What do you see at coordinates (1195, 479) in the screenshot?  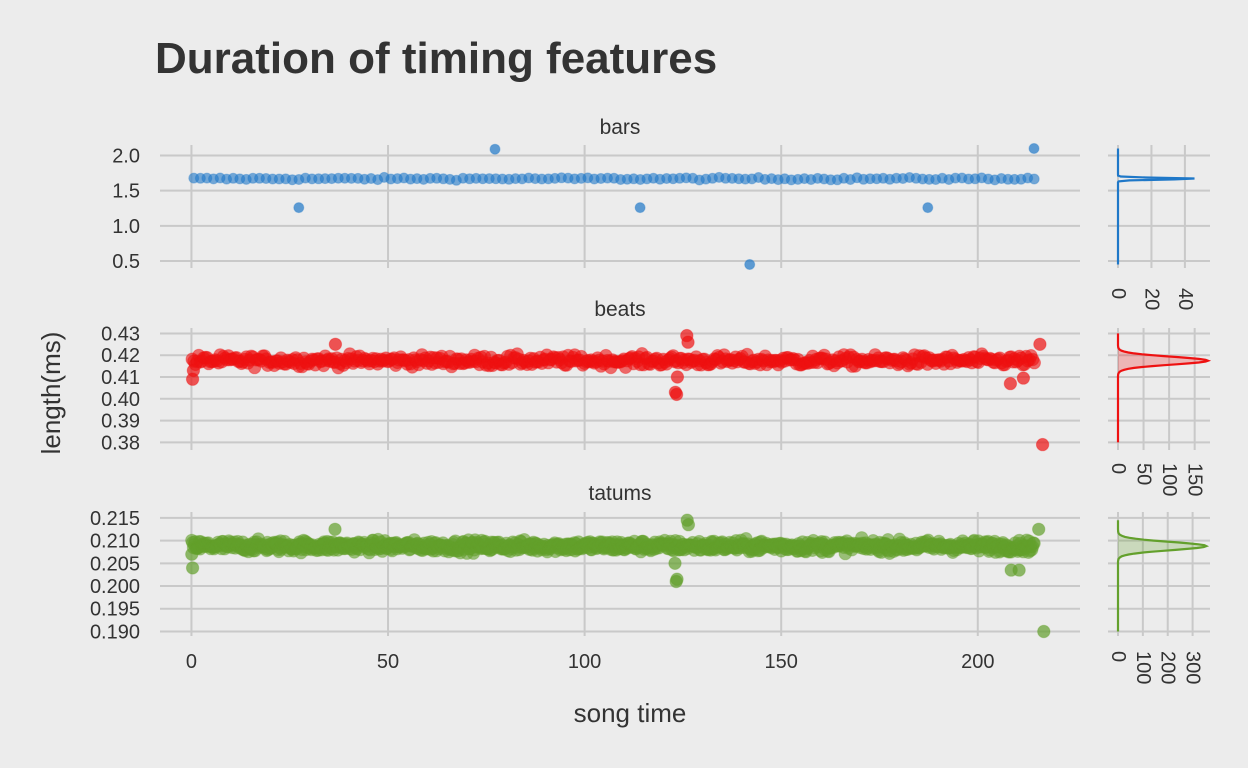 I see `density-tick-label: 150` at bounding box center [1195, 479].